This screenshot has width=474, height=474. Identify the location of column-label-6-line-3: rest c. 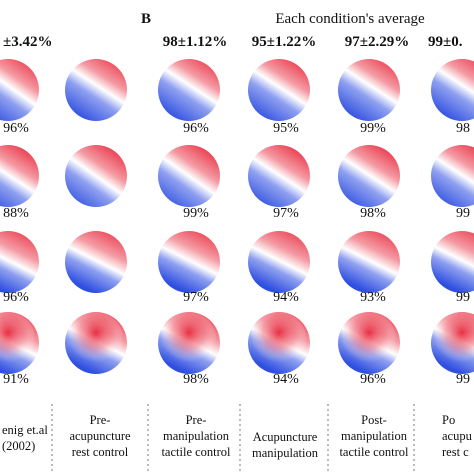
(455, 452).